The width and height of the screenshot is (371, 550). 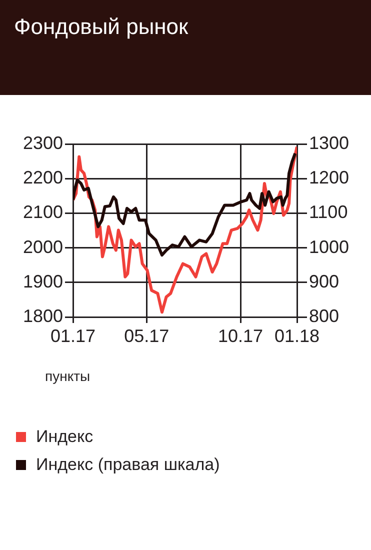 I want to click on y-tick-label: 2300, so click(x=42, y=142).